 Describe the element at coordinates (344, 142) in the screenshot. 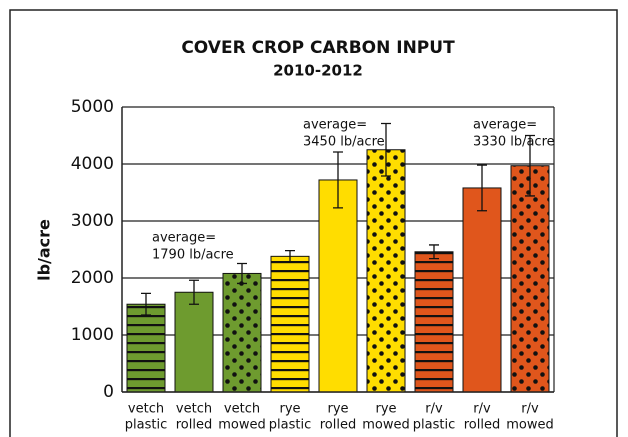

I see `annotation: 3450 lb/acre` at that location.